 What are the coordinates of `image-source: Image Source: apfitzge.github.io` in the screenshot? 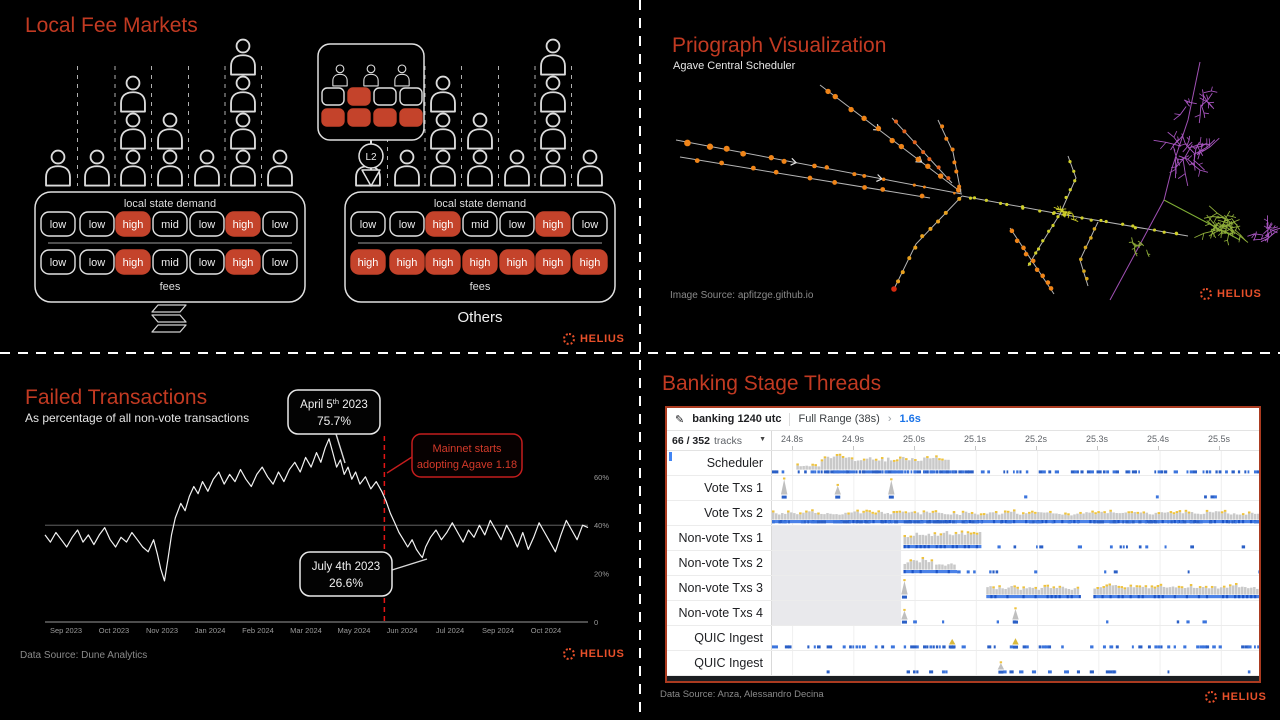 It's located at (742, 295).